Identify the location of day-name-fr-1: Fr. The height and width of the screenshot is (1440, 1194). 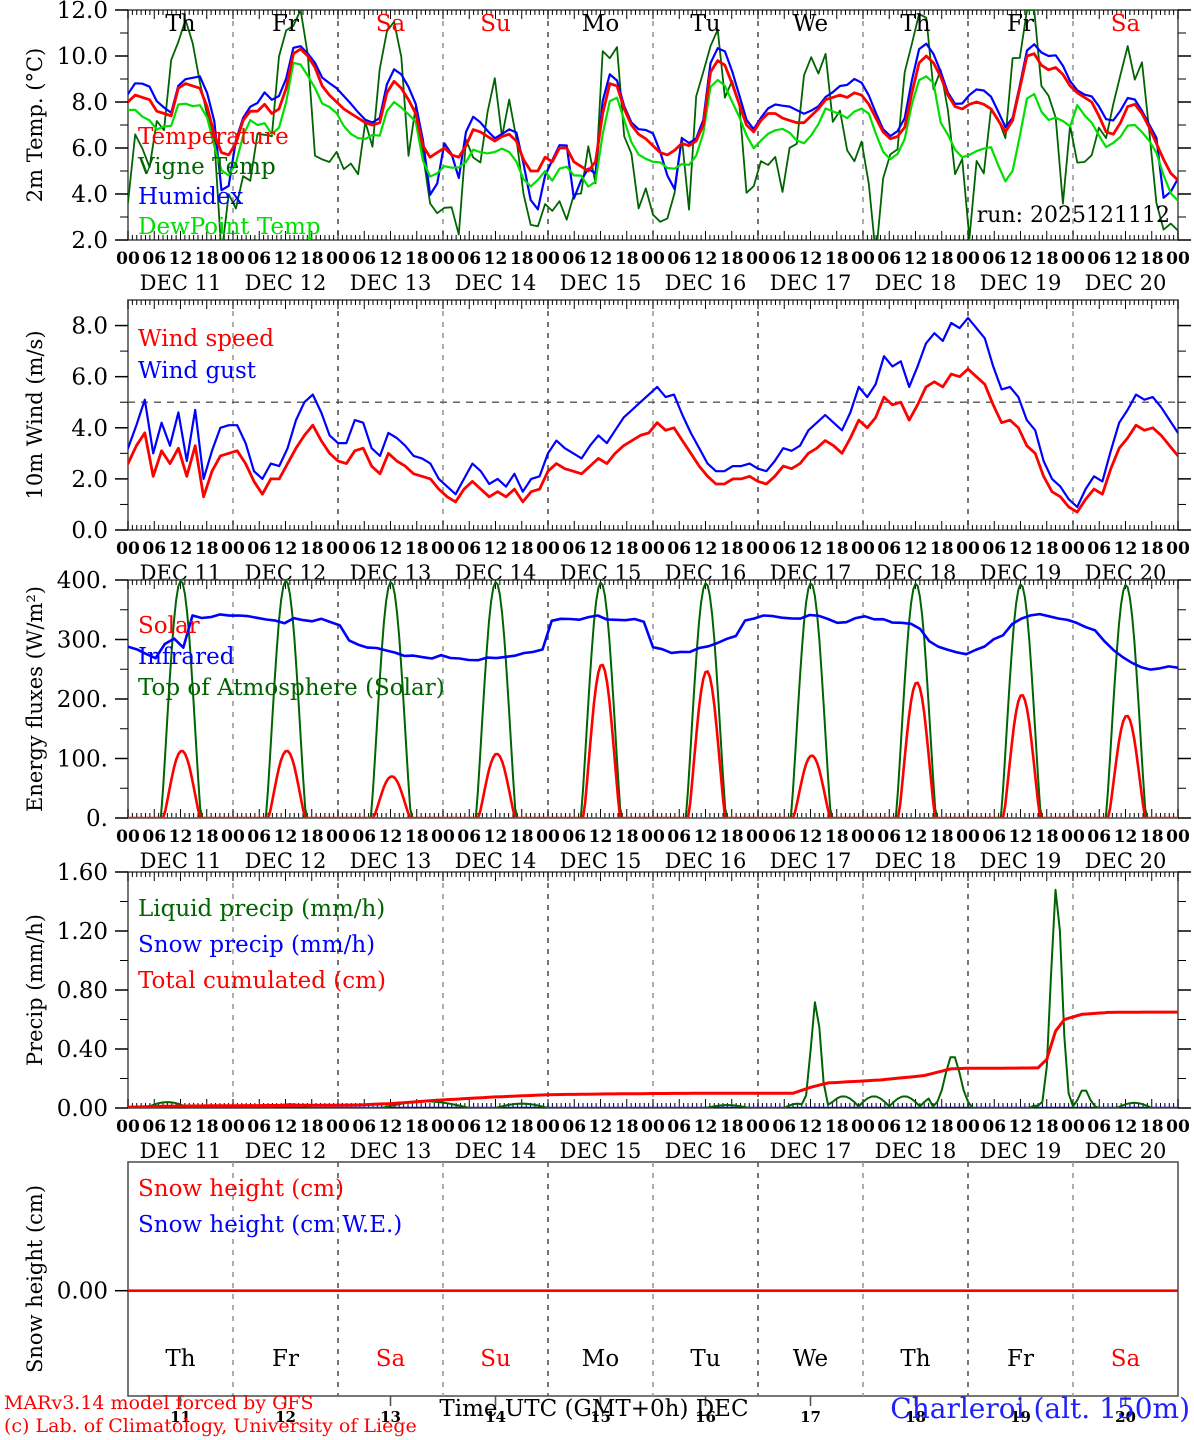
(285, 24).